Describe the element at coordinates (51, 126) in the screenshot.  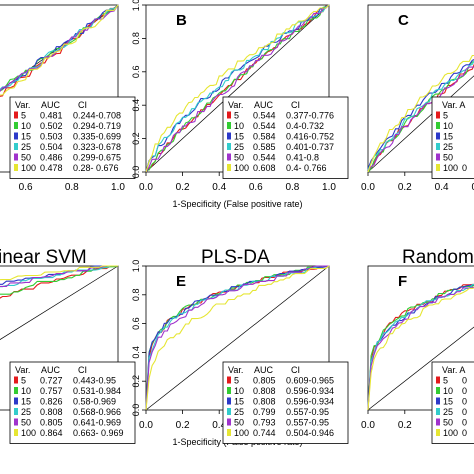
I see `panel-A-legend-auc: 0.502` at that location.